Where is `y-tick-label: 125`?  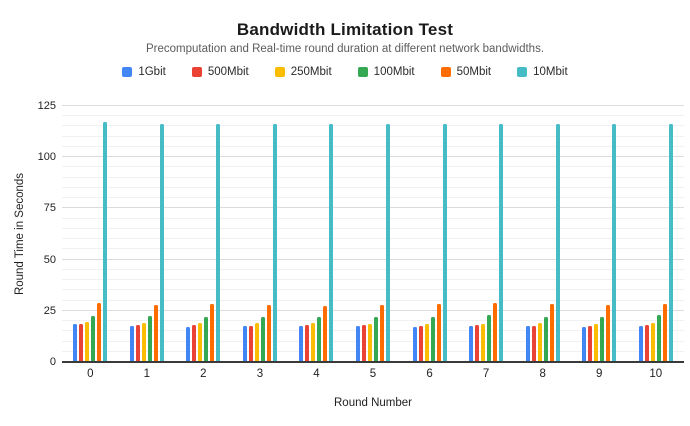
y-tick-label: 125 is located at coordinates (46, 106).